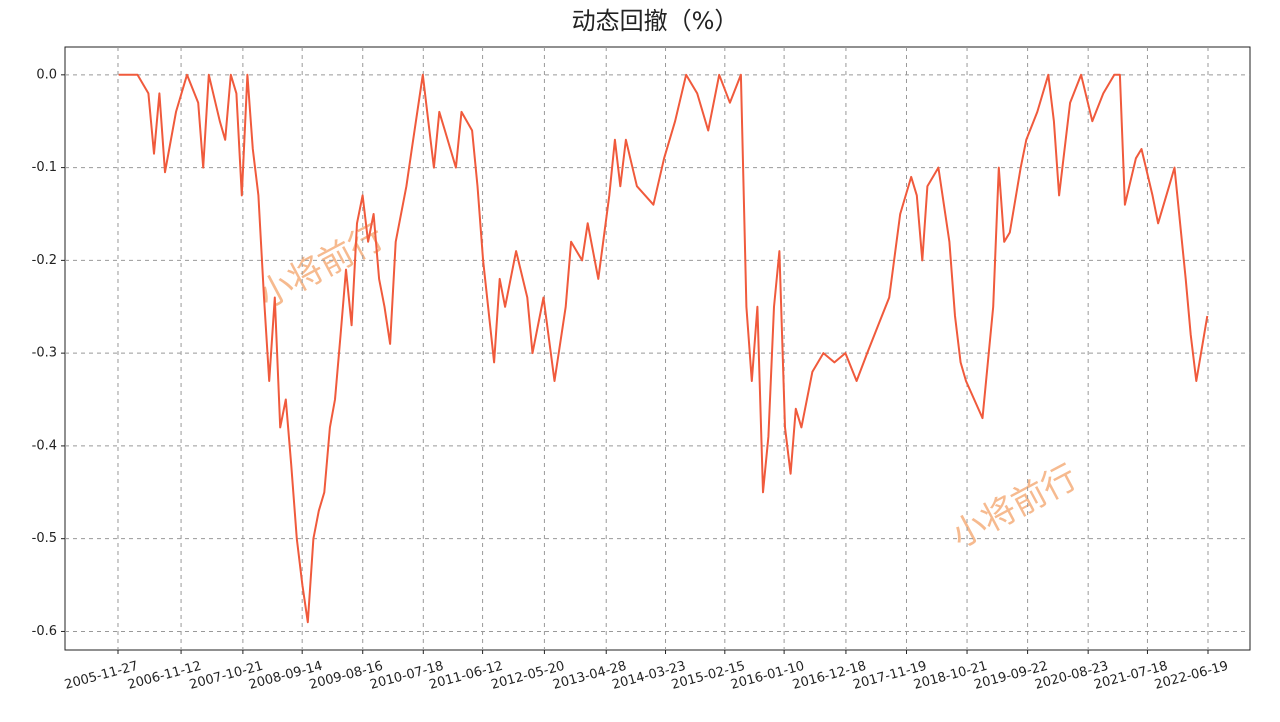  I want to click on y-tick-label: -0.2, so click(44, 260).